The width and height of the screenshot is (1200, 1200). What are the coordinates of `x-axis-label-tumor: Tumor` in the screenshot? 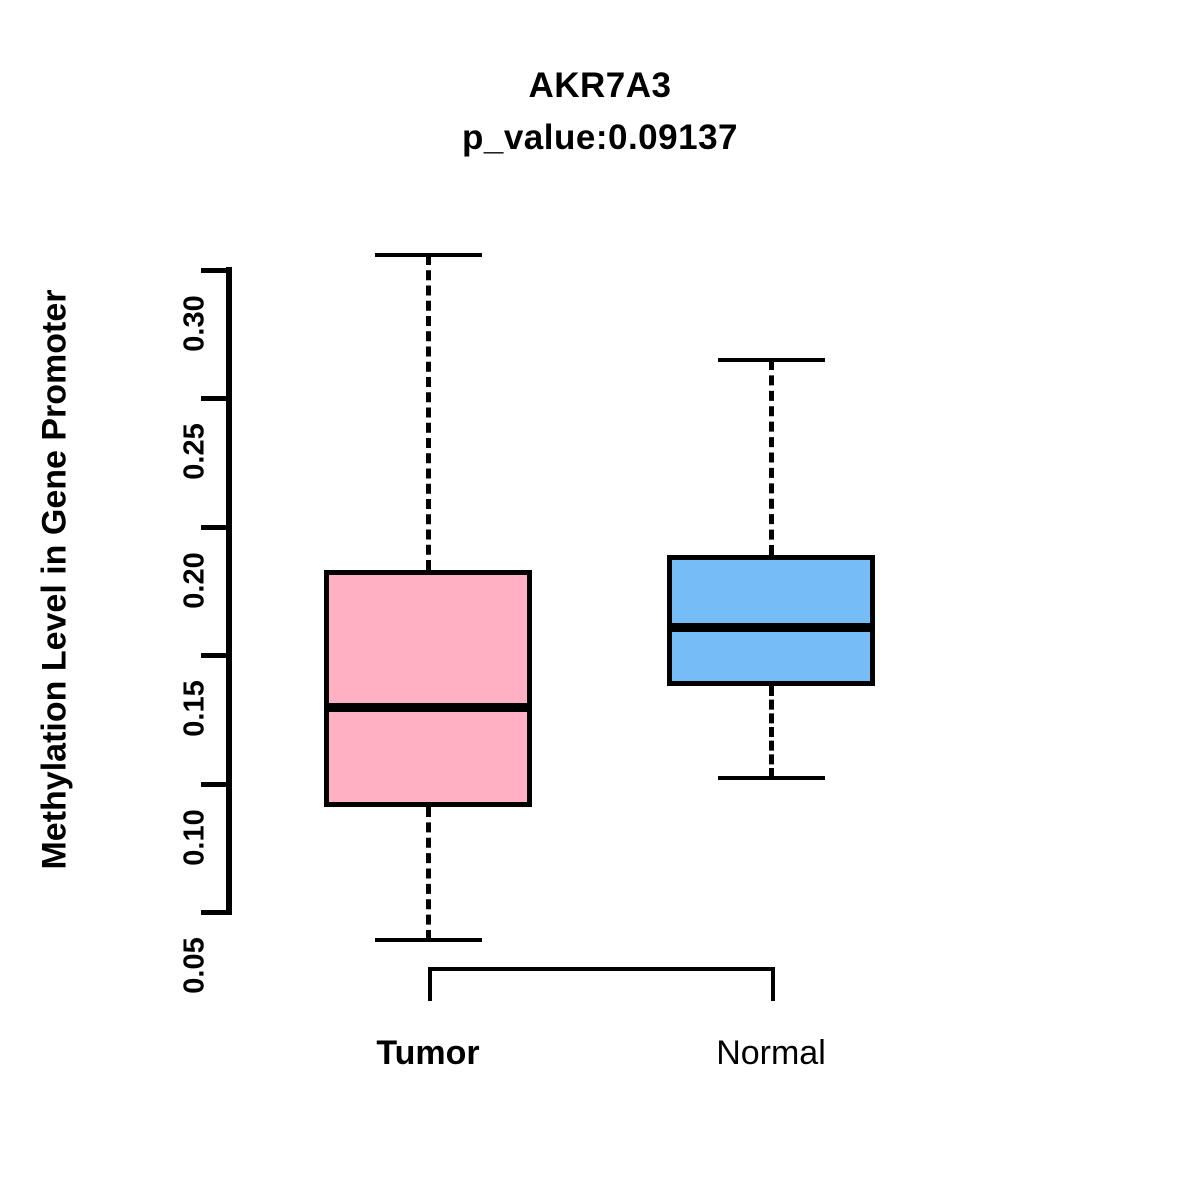 It's located at (428, 1053).